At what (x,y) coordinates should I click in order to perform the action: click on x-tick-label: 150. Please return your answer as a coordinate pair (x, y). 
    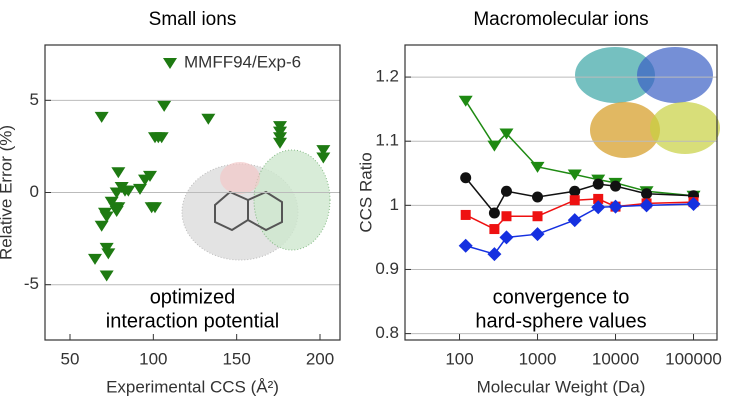
    Looking at the image, I should click on (236, 358).